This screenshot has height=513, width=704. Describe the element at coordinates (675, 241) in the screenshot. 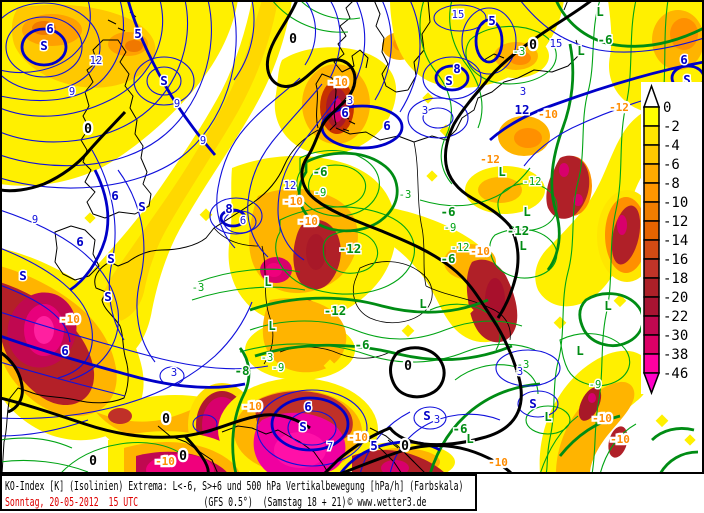

I see `scale-tick-label: -14` at that location.